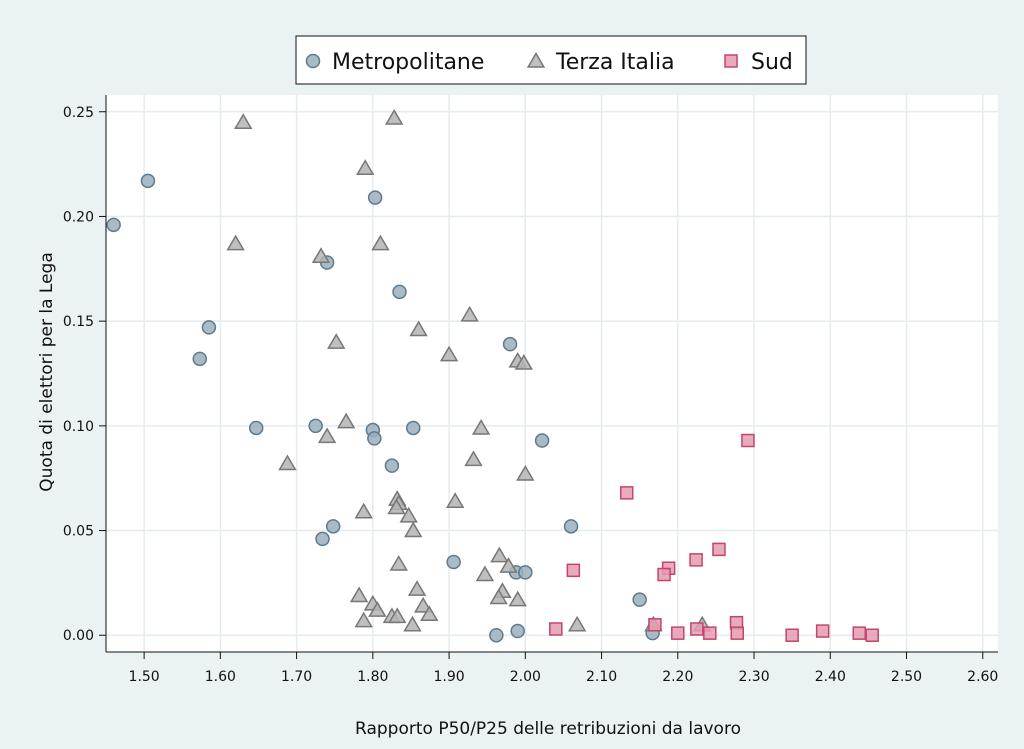 The width and height of the screenshot is (1024, 749). I want to click on y-tick-label-5: 0.25, so click(78, 113).